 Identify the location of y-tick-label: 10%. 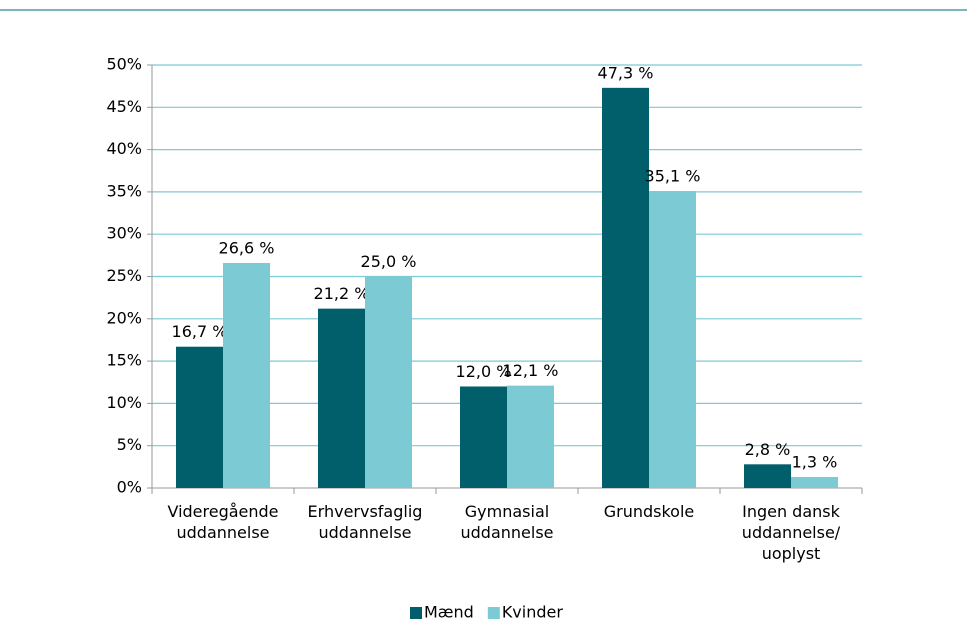
(124, 402).